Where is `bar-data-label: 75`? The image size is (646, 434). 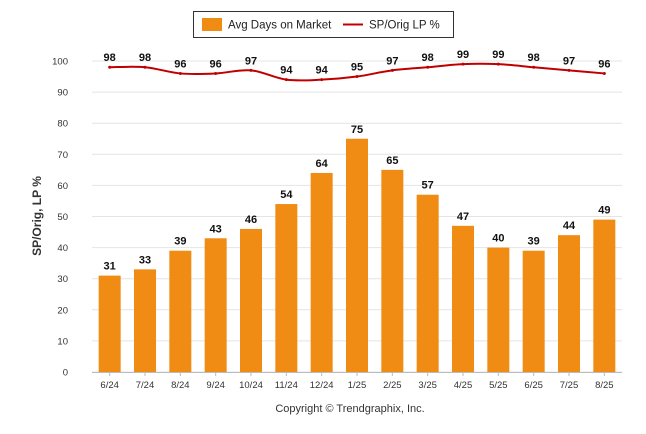
bar-data-label: 75 is located at coordinates (357, 130).